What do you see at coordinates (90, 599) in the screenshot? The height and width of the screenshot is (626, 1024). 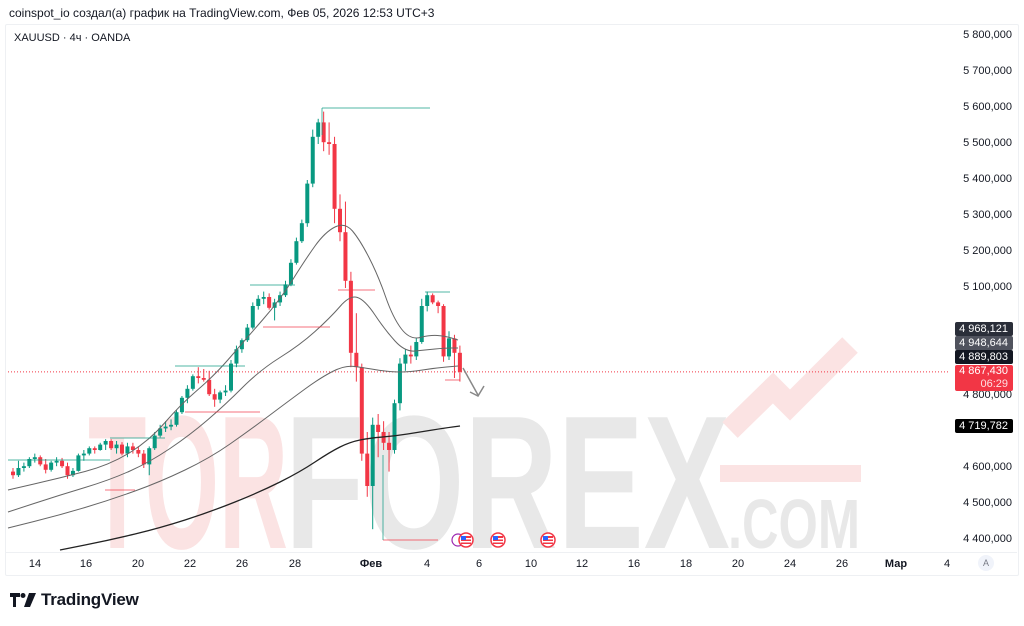 I see `tradingview-brand: TradingView` at bounding box center [90, 599].